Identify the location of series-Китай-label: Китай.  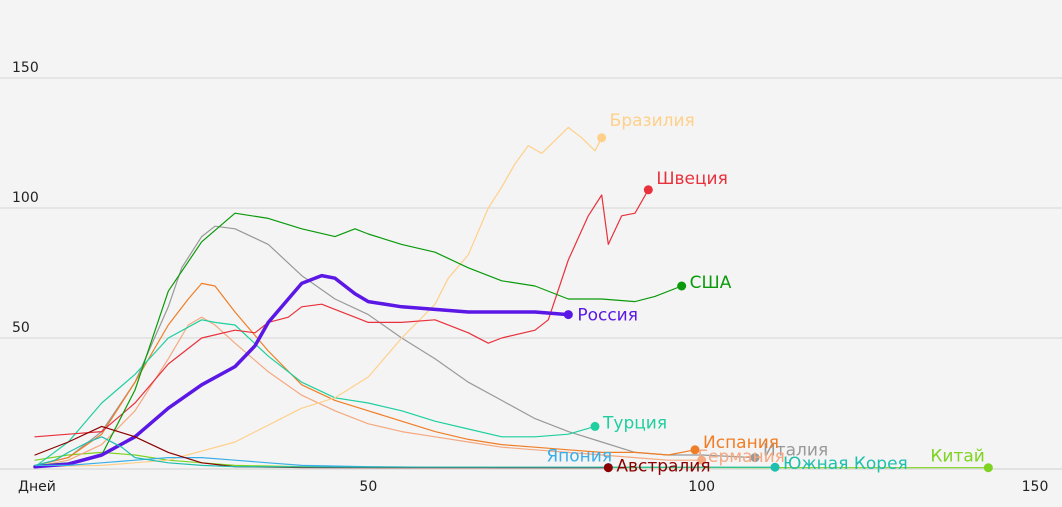
(957, 457).